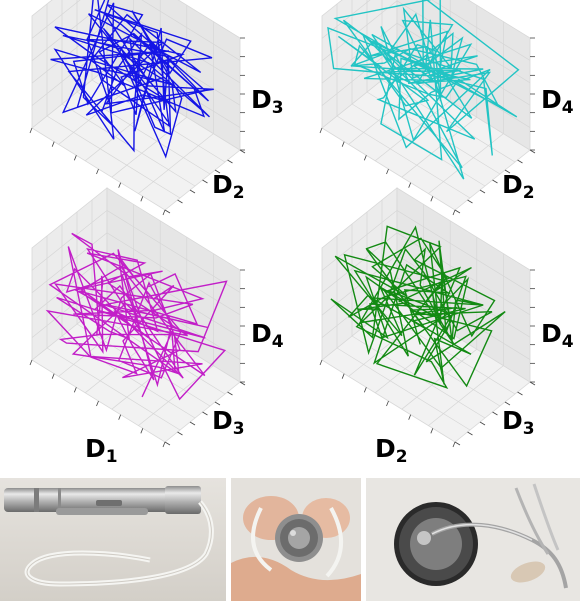 Image resolution: width=580 pixels, height=601 pixels. Describe the element at coordinates (267, 101) in the screenshot. I see `z-axis-label: D3` at that location.